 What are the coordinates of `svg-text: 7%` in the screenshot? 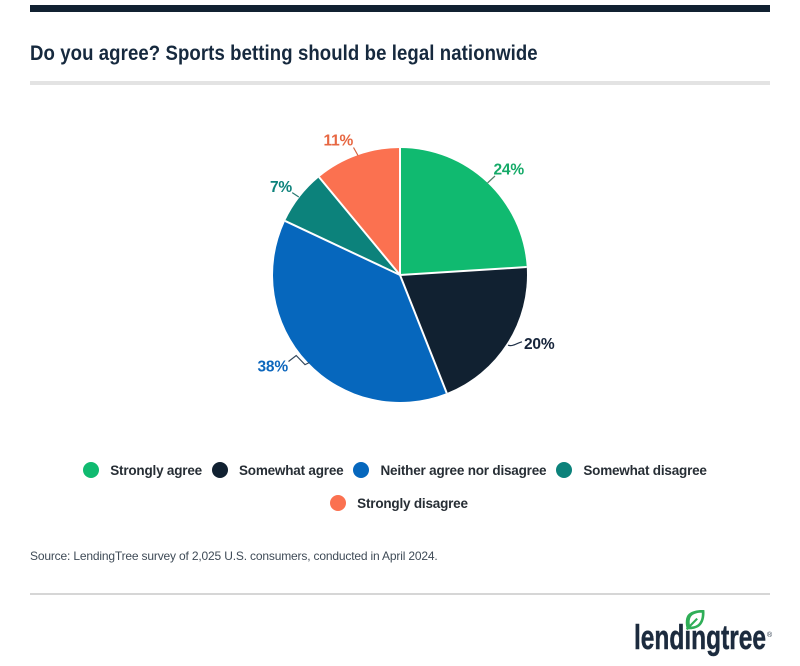 It's located at (281, 187).